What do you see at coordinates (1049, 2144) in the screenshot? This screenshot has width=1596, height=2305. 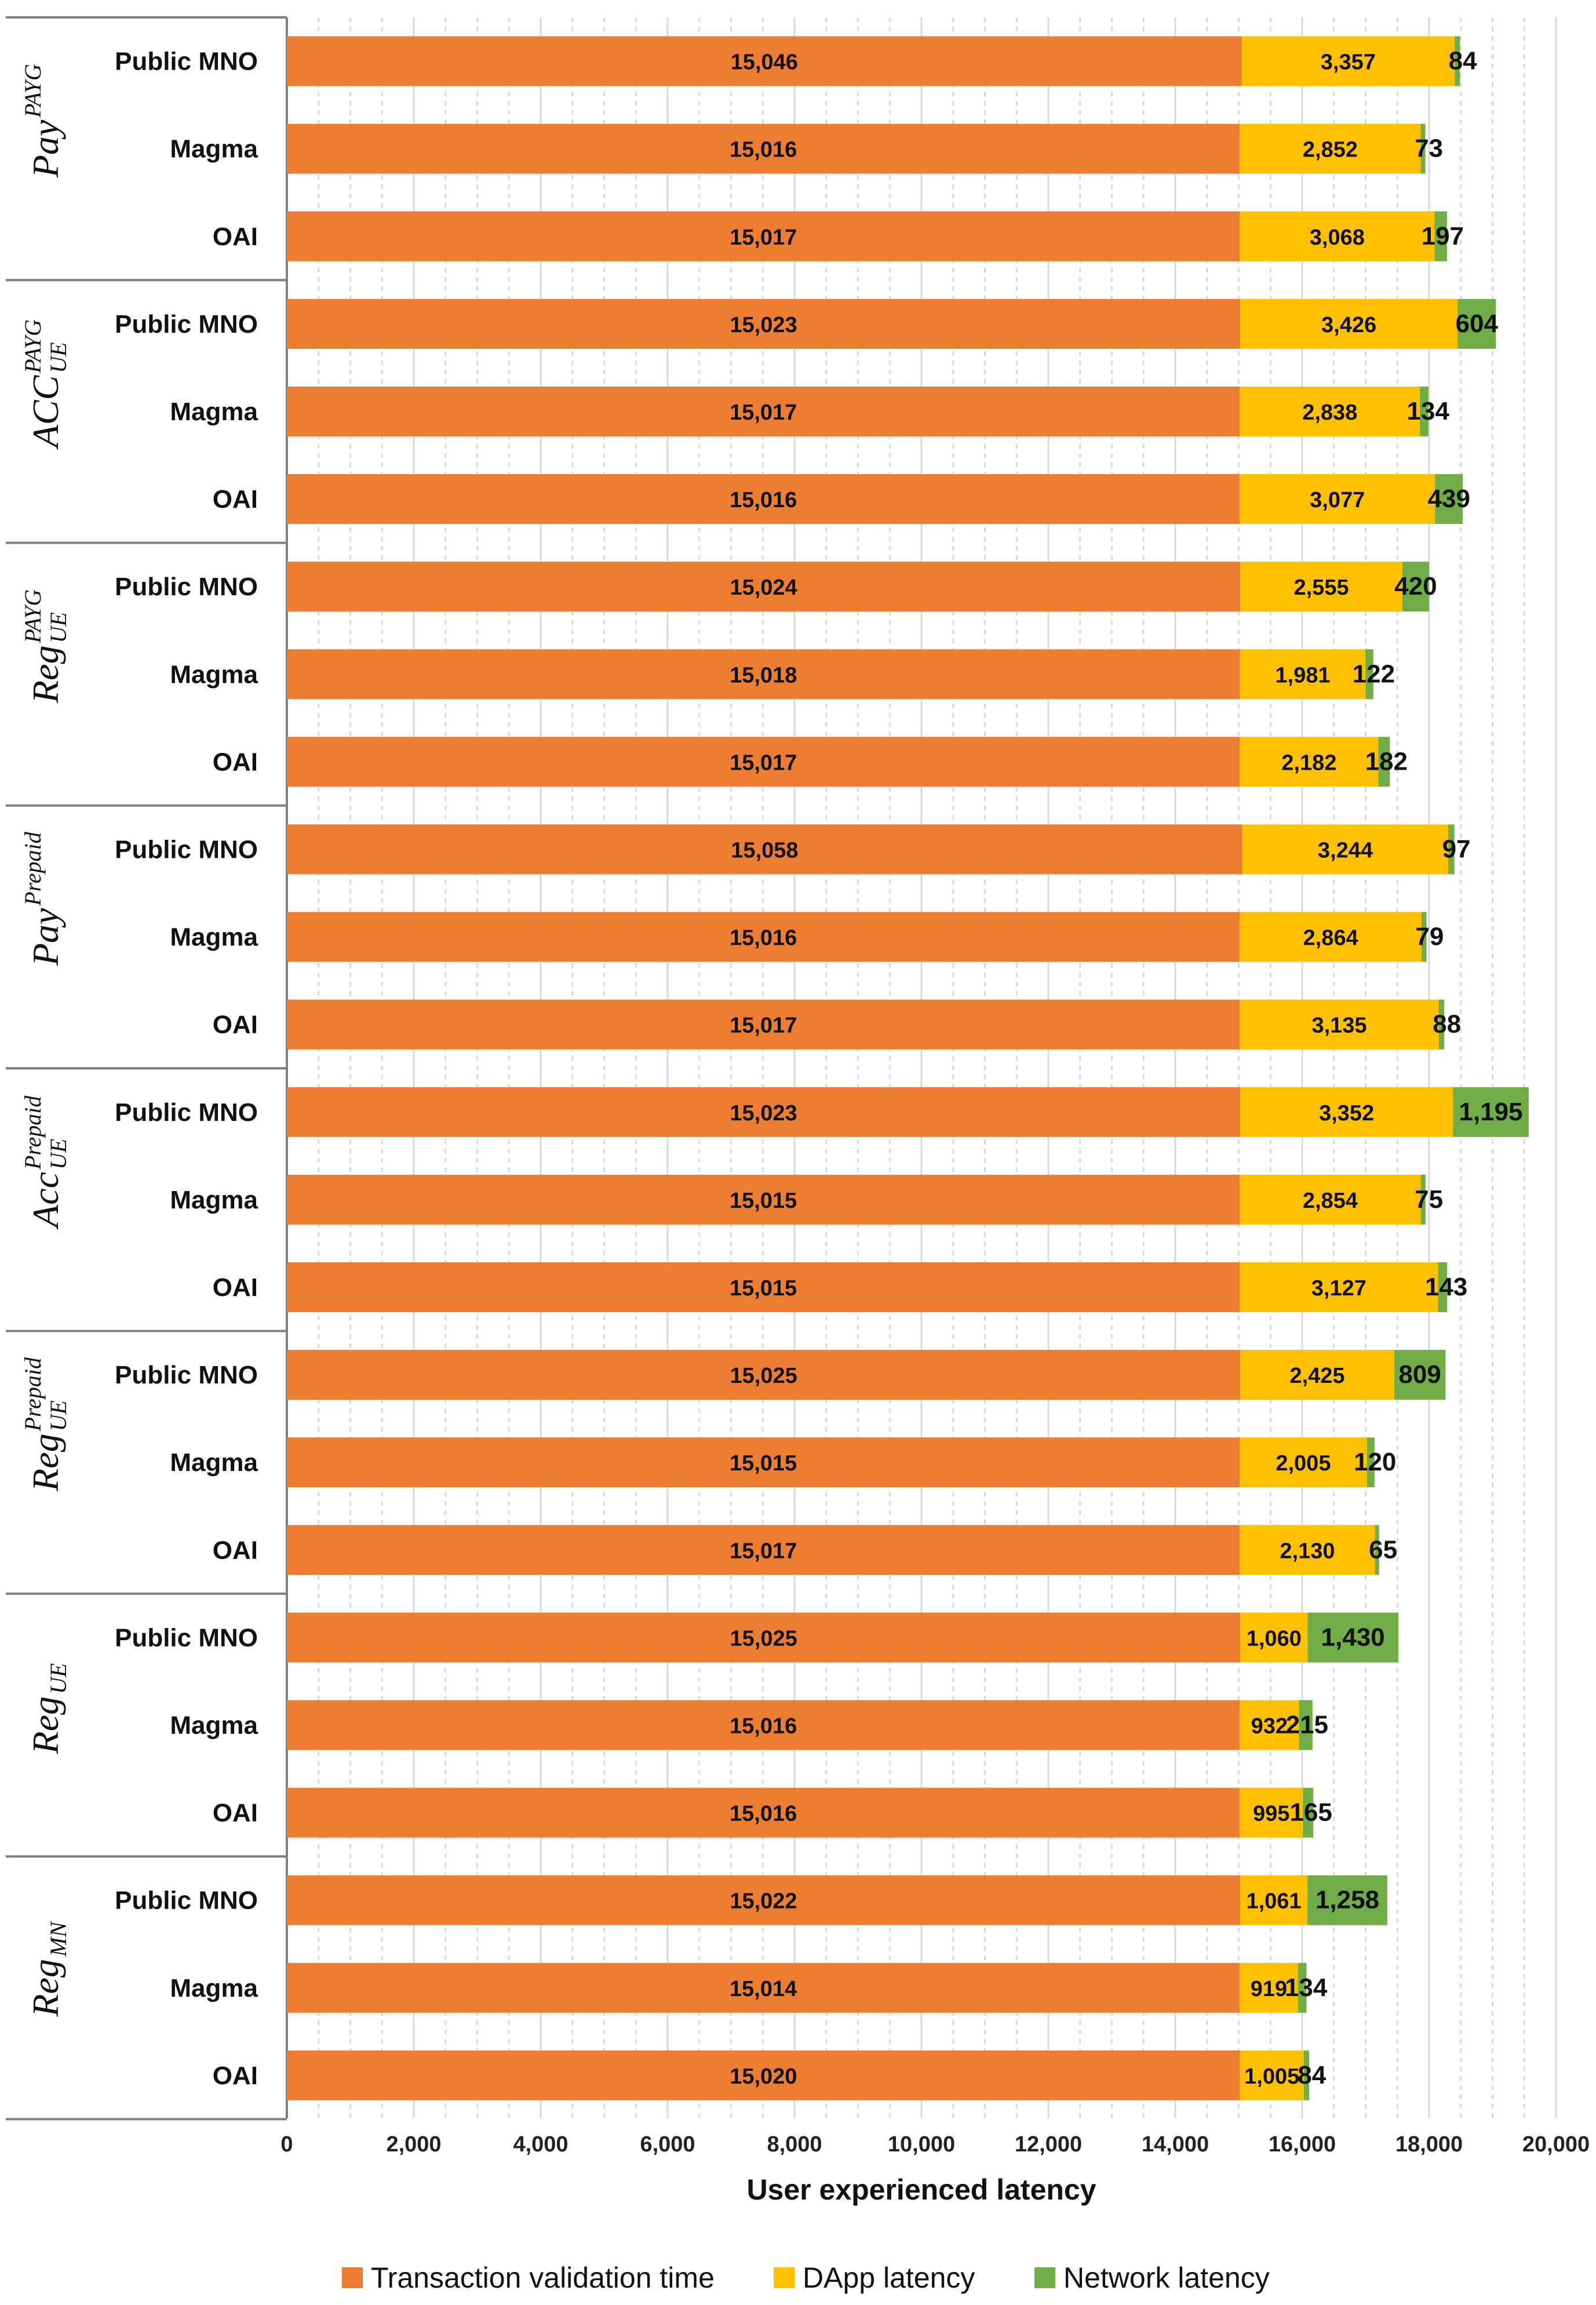 I see `x-tick-label: 12,000` at bounding box center [1049, 2144].